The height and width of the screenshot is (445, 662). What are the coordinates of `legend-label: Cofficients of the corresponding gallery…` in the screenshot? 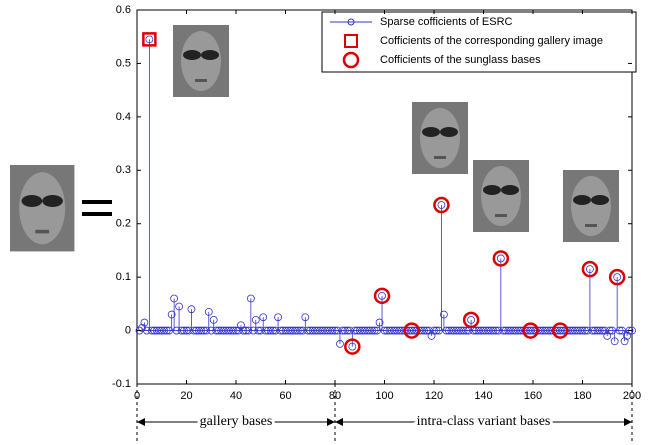 It's located at (491, 41).